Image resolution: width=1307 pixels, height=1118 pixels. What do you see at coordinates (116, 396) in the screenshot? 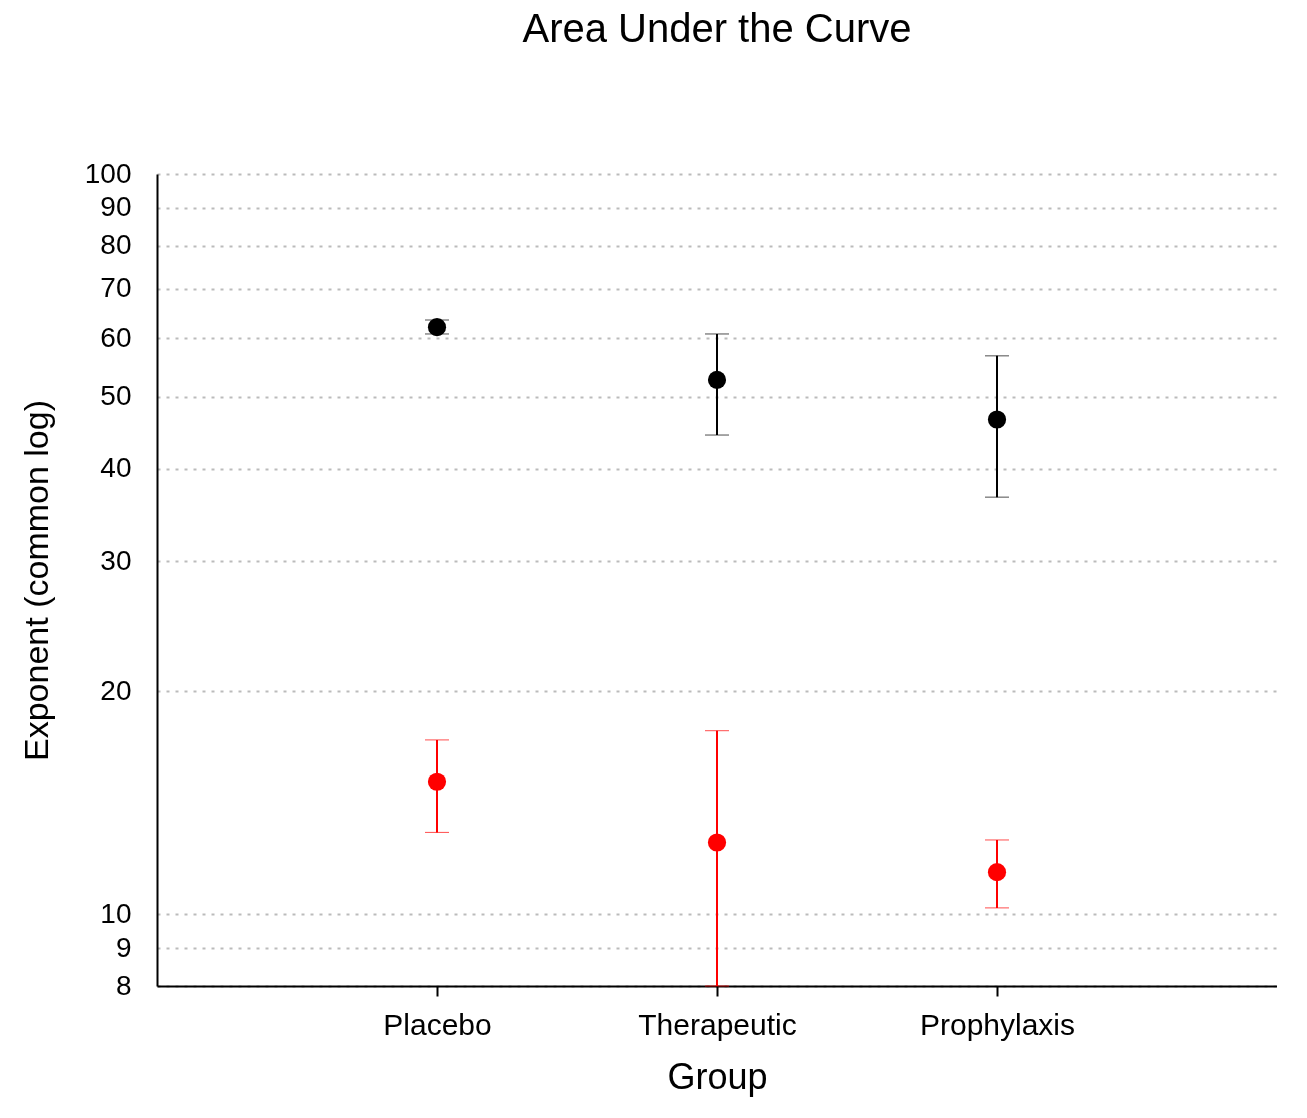
I see `y-tick-label: 50` at bounding box center [116, 396].